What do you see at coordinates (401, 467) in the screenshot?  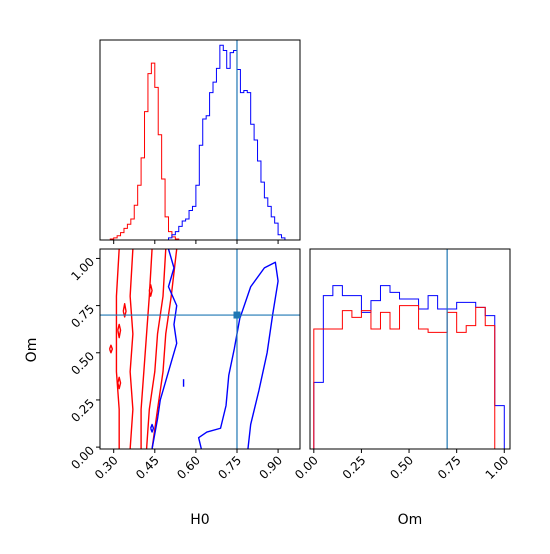 I see `om-hist-x-tick-label: 0.50` at bounding box center [401, 467].